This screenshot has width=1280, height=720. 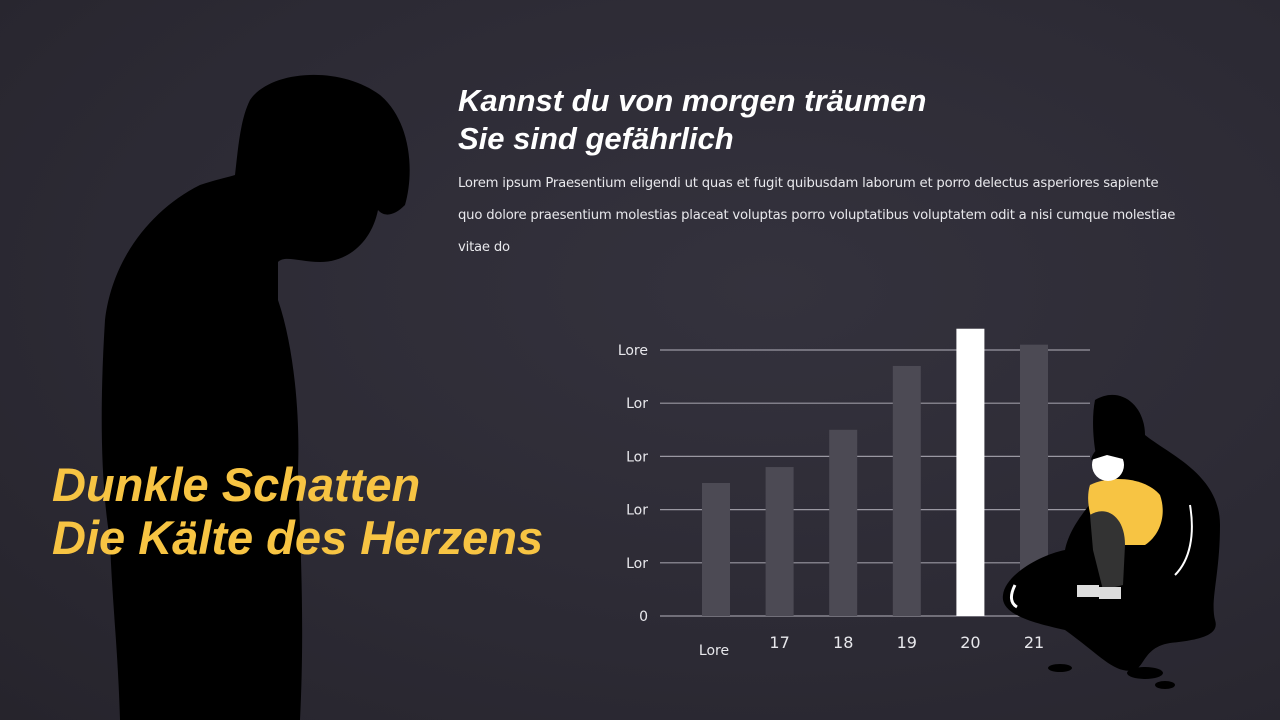 What do you see at coordinates (970, 642) in the screenshot?
I see `x-tick-label: 20` at bounding box center [970, 642].